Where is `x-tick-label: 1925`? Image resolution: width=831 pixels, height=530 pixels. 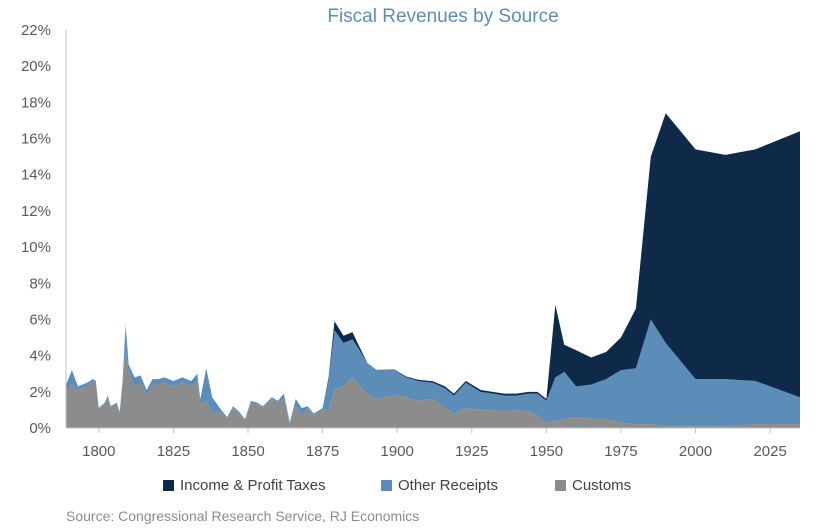
x-tick-label: 1925 is located at coordinates (471, 451).